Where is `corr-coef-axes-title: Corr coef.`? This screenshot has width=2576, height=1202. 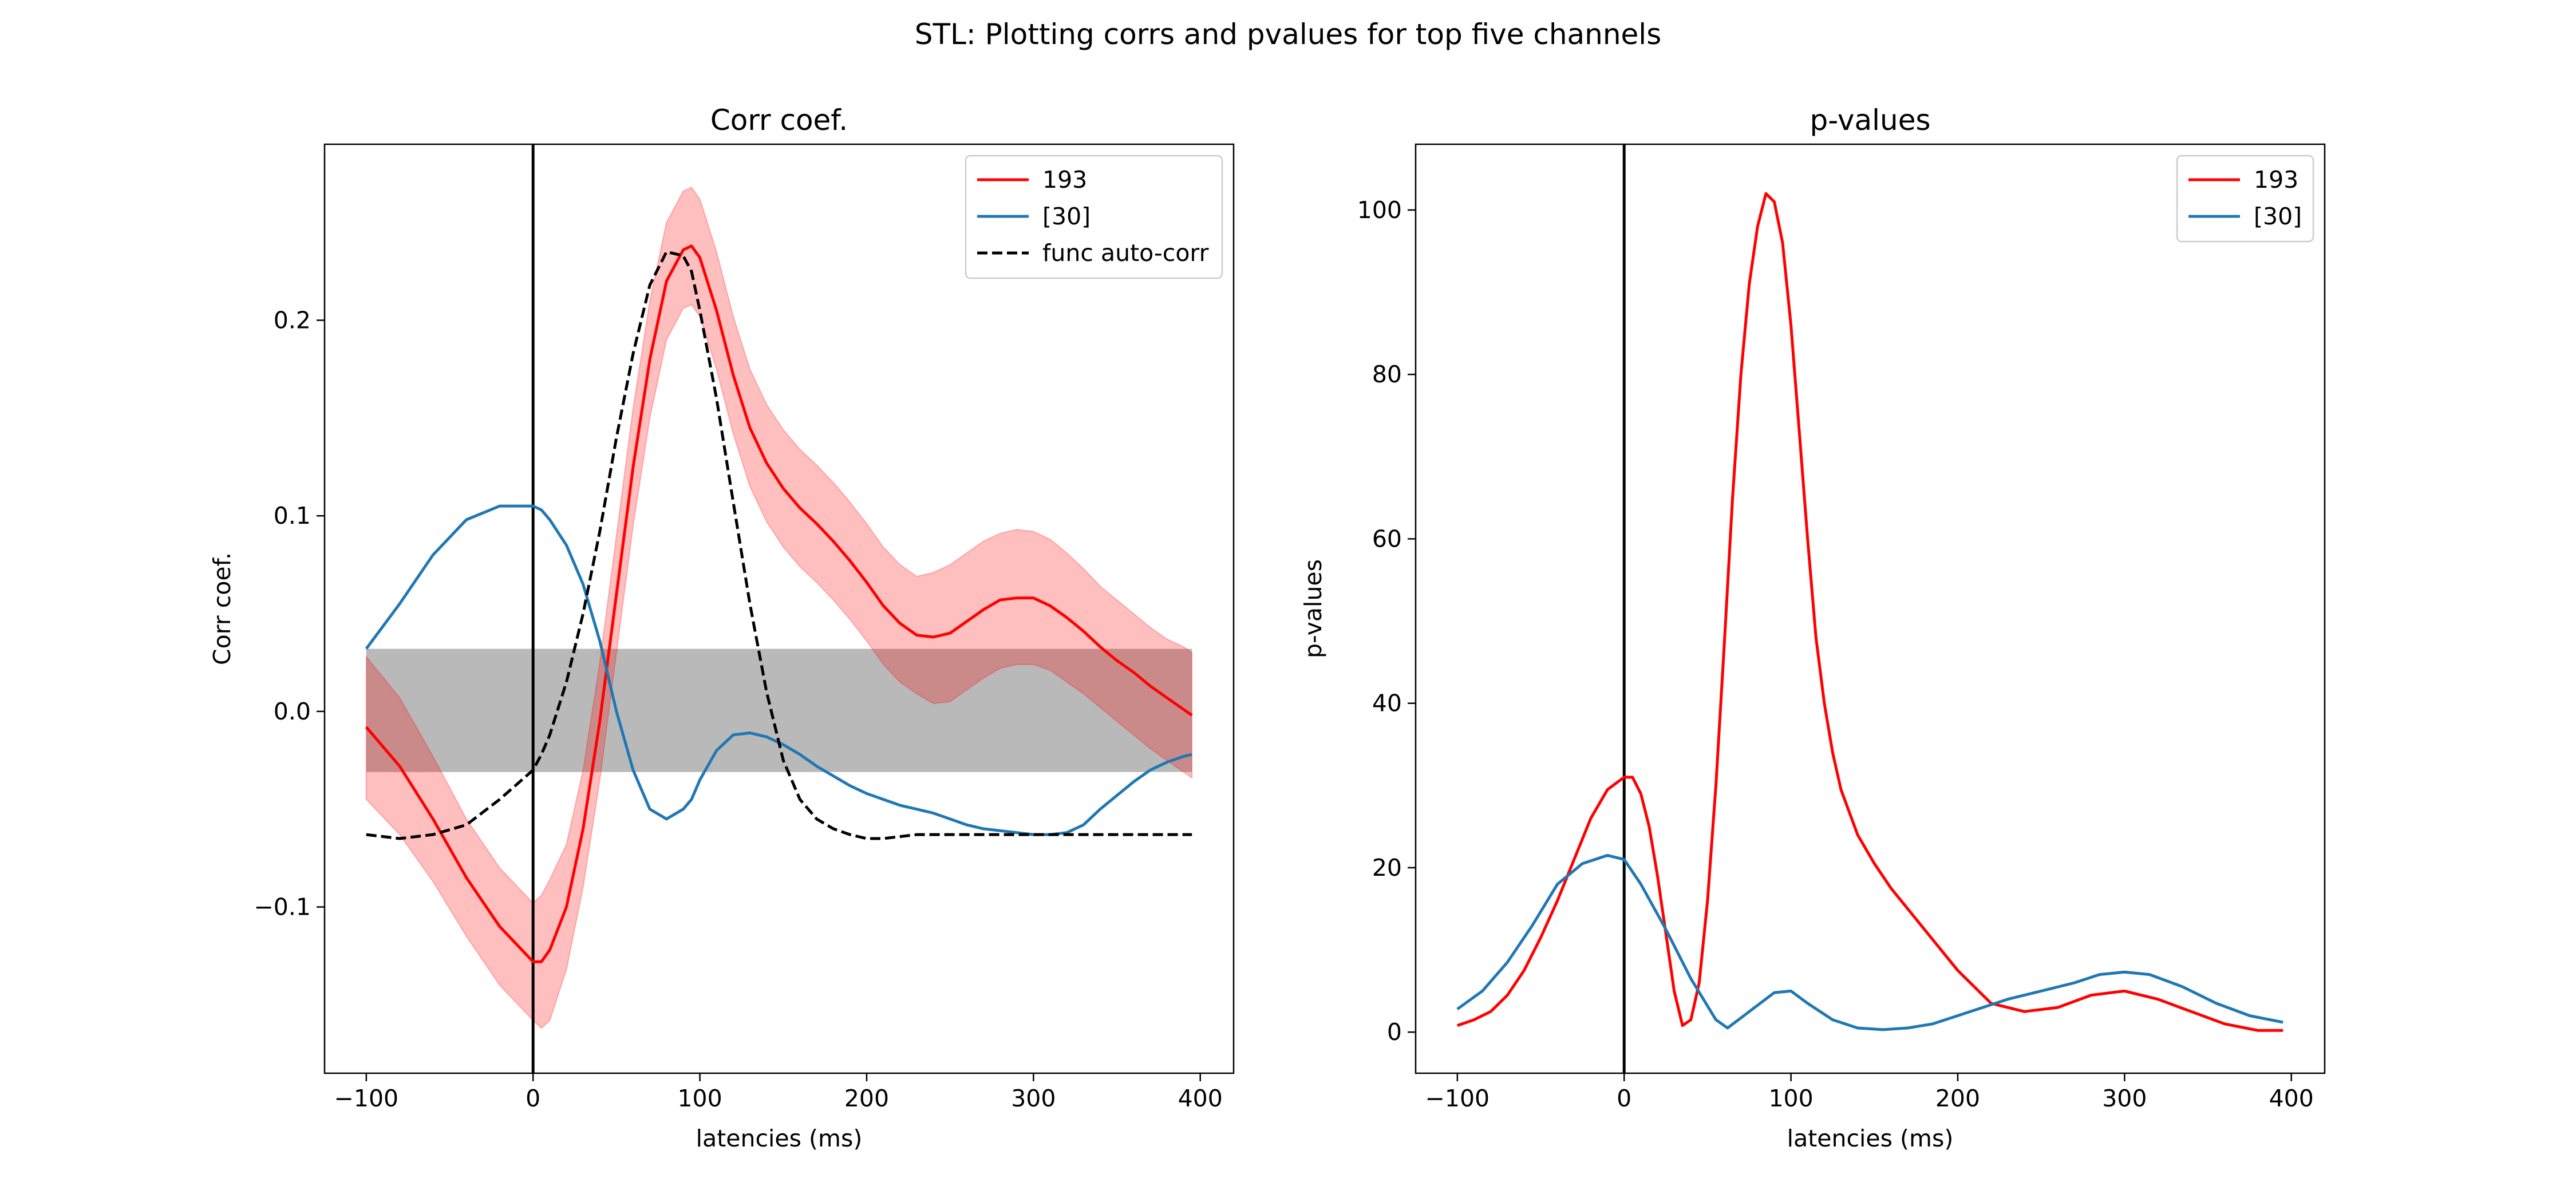 corr-coef-axes-title: Corr coef. is located at coordinates (779, 120).